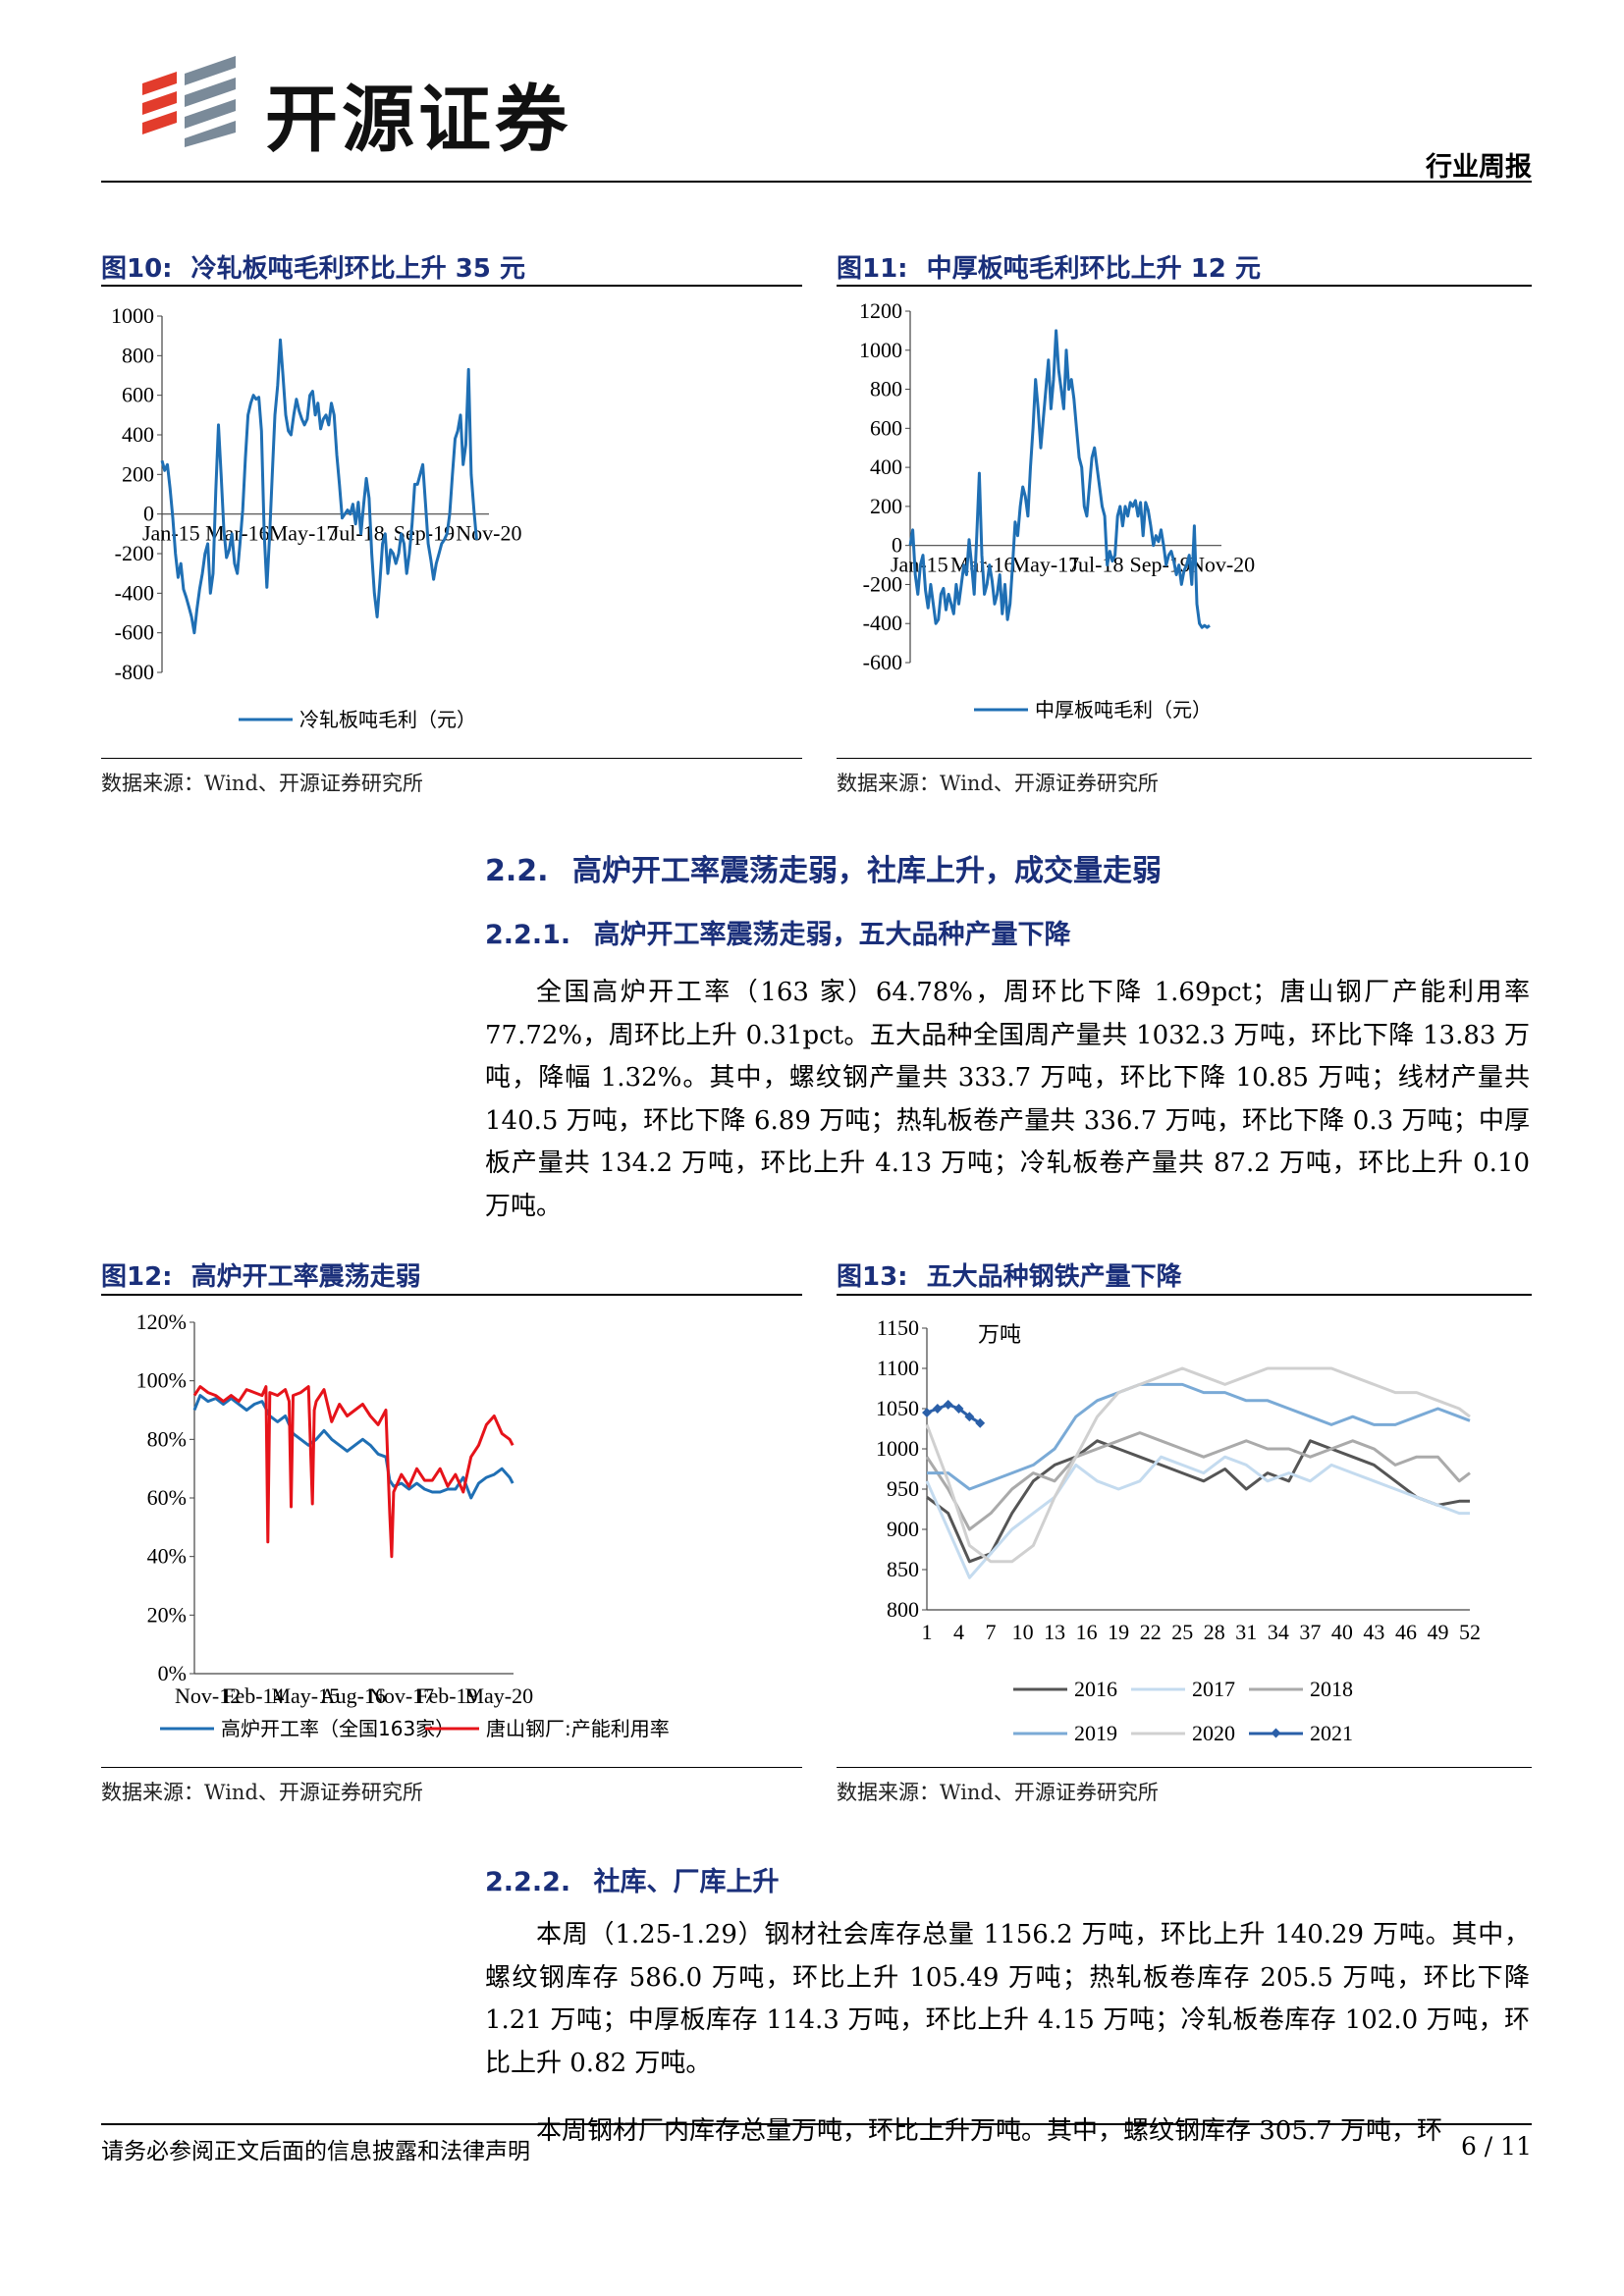  What do you see at coordinates (134, 553) in the screenshot?
I see `fig10-y-tick-label: -200` at bounding box center [134, 553].